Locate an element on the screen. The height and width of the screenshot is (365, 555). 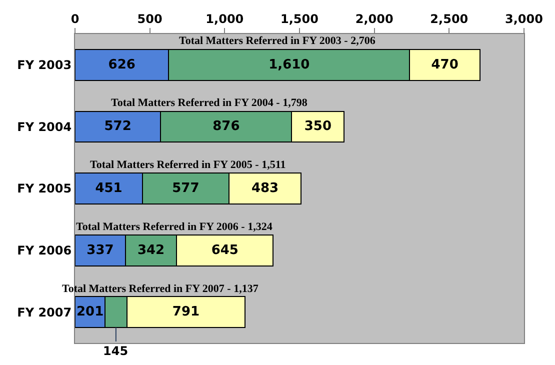
x-tick-label: 1,000 is located at coordinates (225, 19).